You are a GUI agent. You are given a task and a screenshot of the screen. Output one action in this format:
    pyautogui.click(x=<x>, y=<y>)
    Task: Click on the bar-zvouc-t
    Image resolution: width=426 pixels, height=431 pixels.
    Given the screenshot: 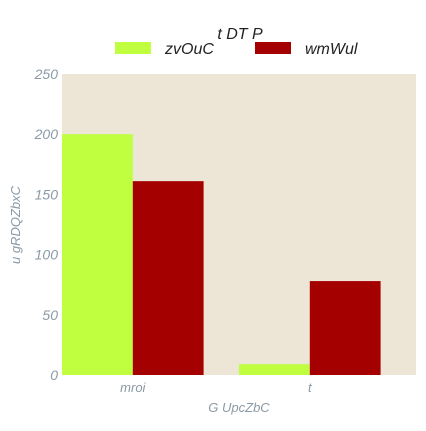 What is the action you would take?
    pyautogui.click(x=274, y=369)
    